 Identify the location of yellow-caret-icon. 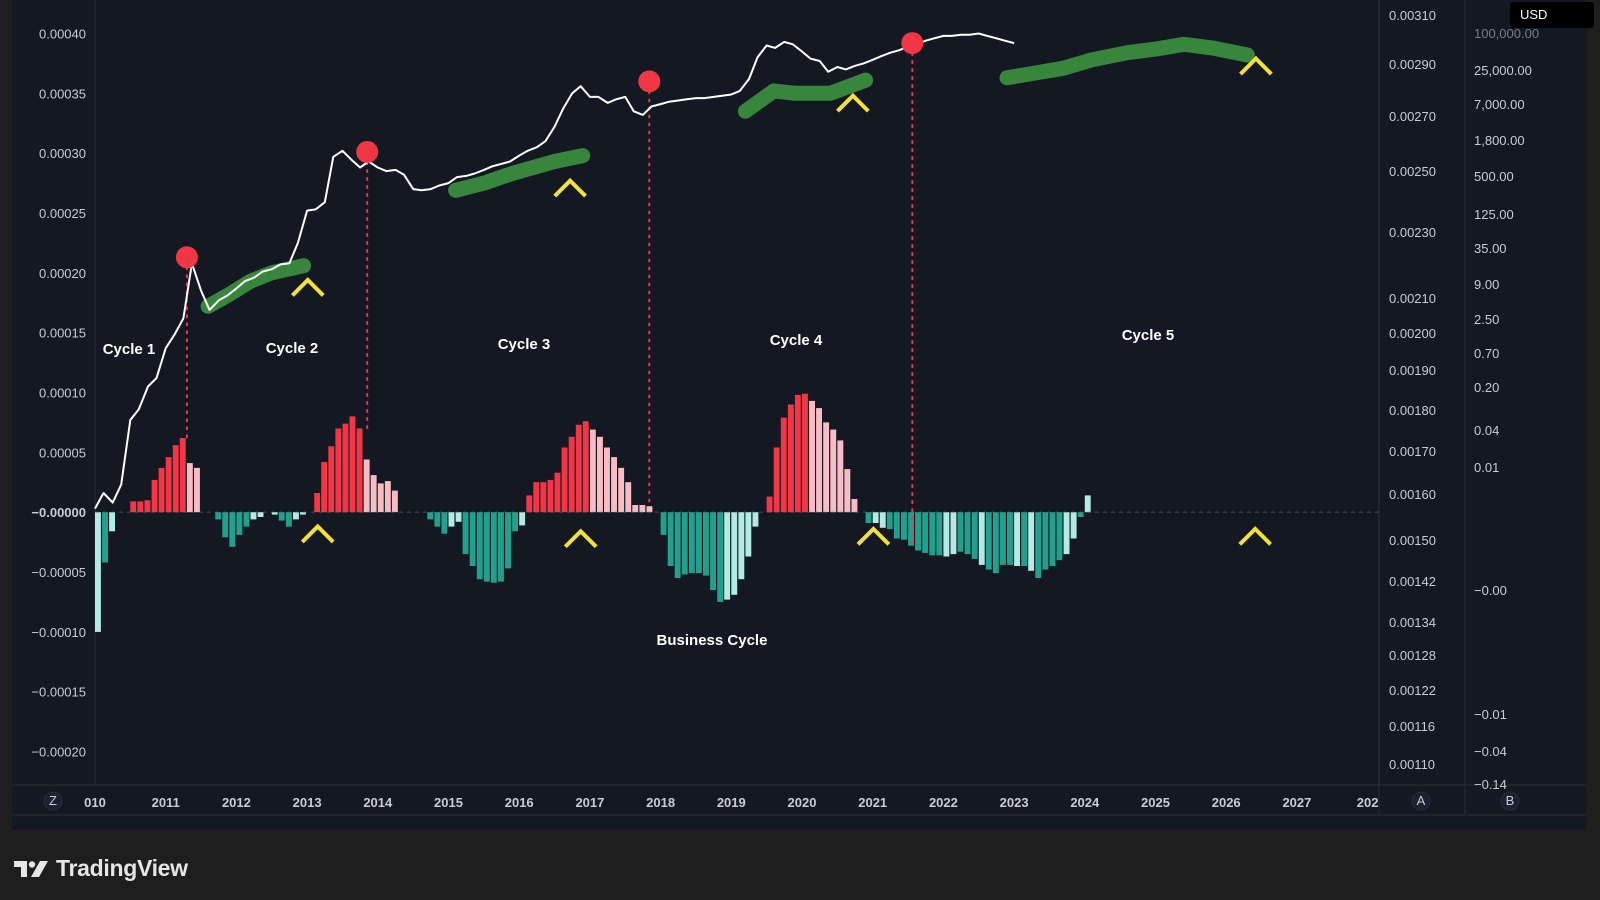
(570, 187).